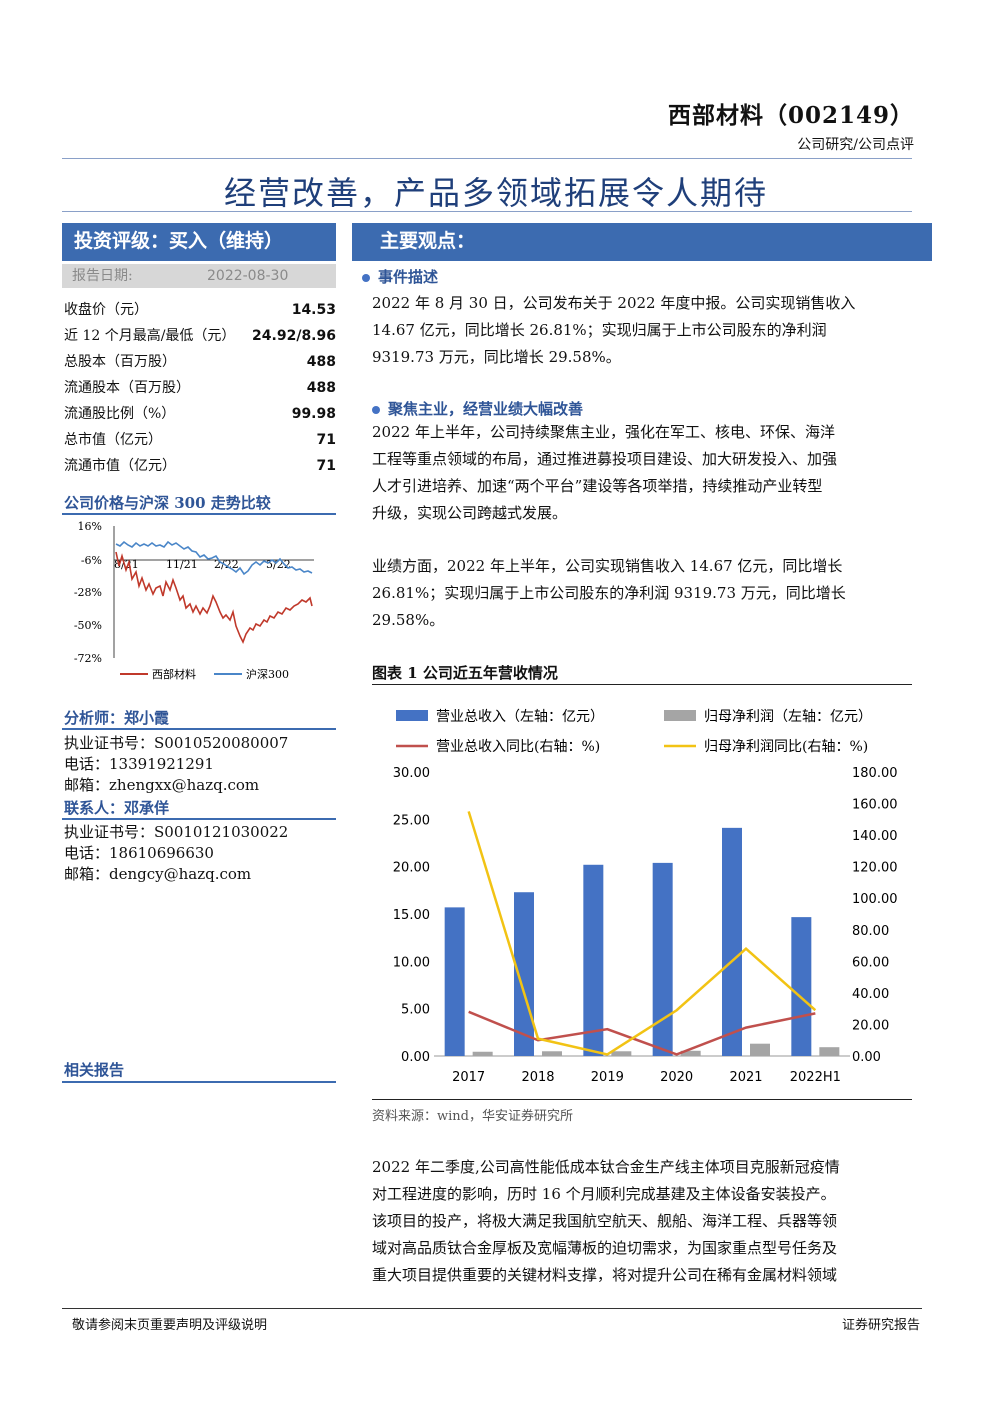 This screenshot has width=992, height=1403. What do you see at coordinates (870, 994) in the screenshot?
I see `y-right-tick: 40.00` at bounding box center [870, 994].